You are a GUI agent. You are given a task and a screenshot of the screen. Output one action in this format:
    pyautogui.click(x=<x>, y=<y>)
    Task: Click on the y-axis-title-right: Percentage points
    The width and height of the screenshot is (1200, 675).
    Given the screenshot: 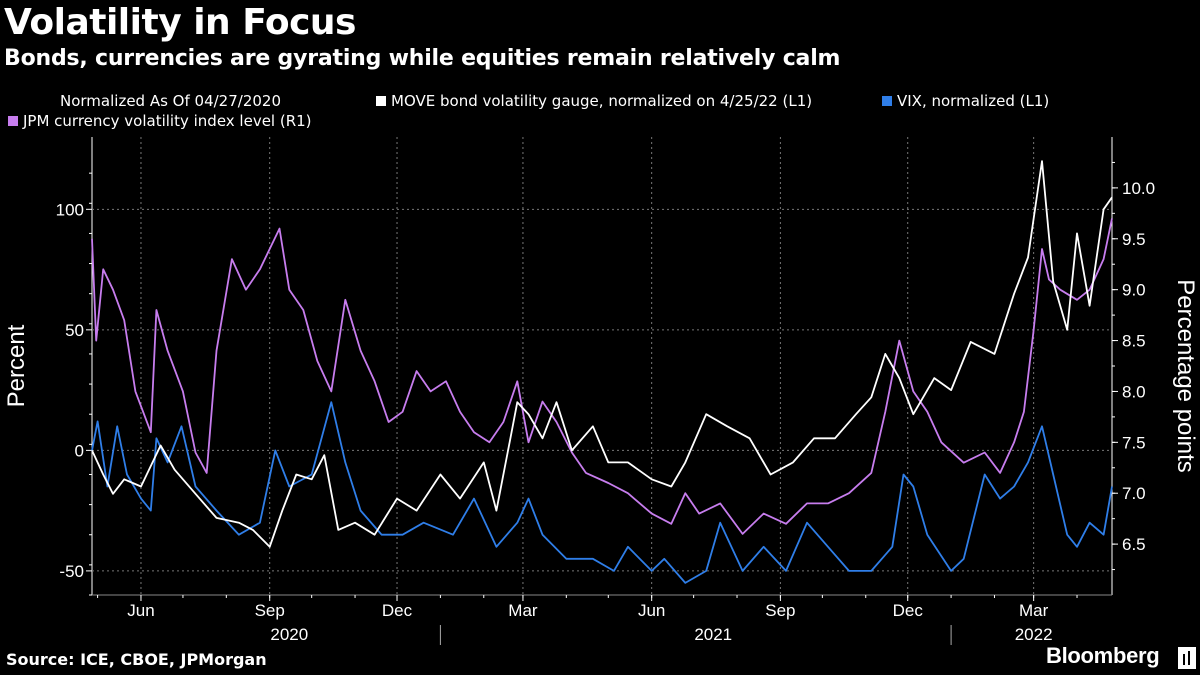 What is the action you would take?
    pyautogui.click(x=1185, y=375)
    